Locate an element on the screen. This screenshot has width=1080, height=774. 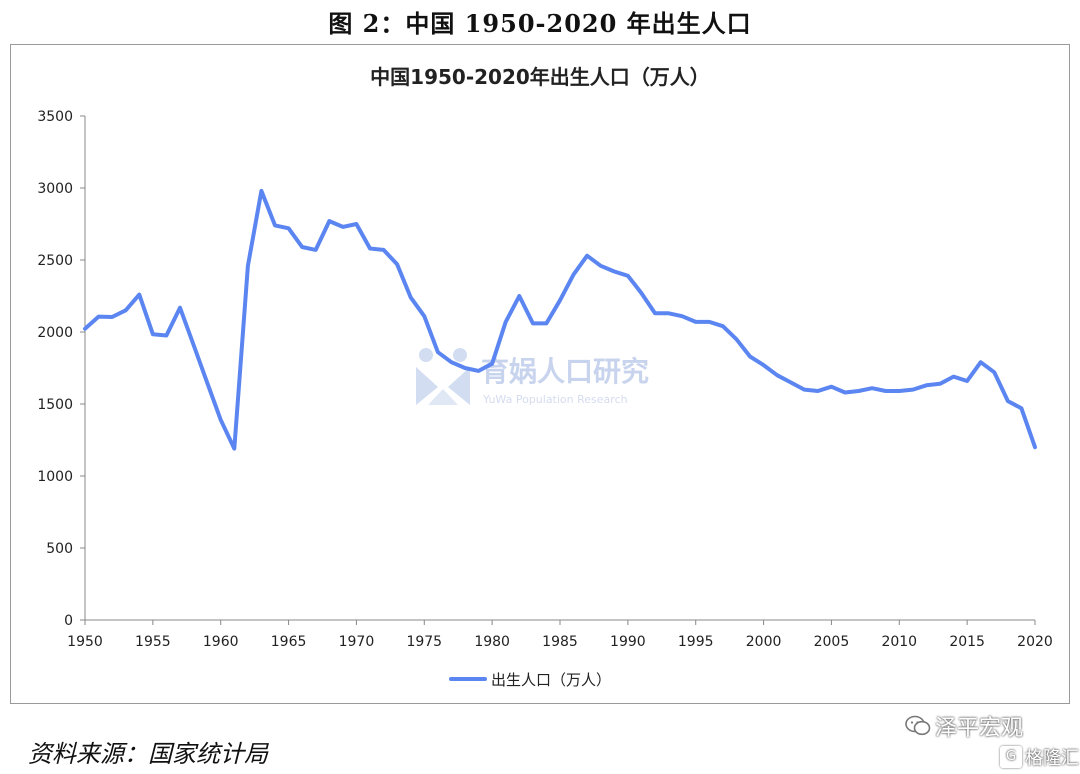
y-tick-label: 2000 is located at coordinates (55, 333).